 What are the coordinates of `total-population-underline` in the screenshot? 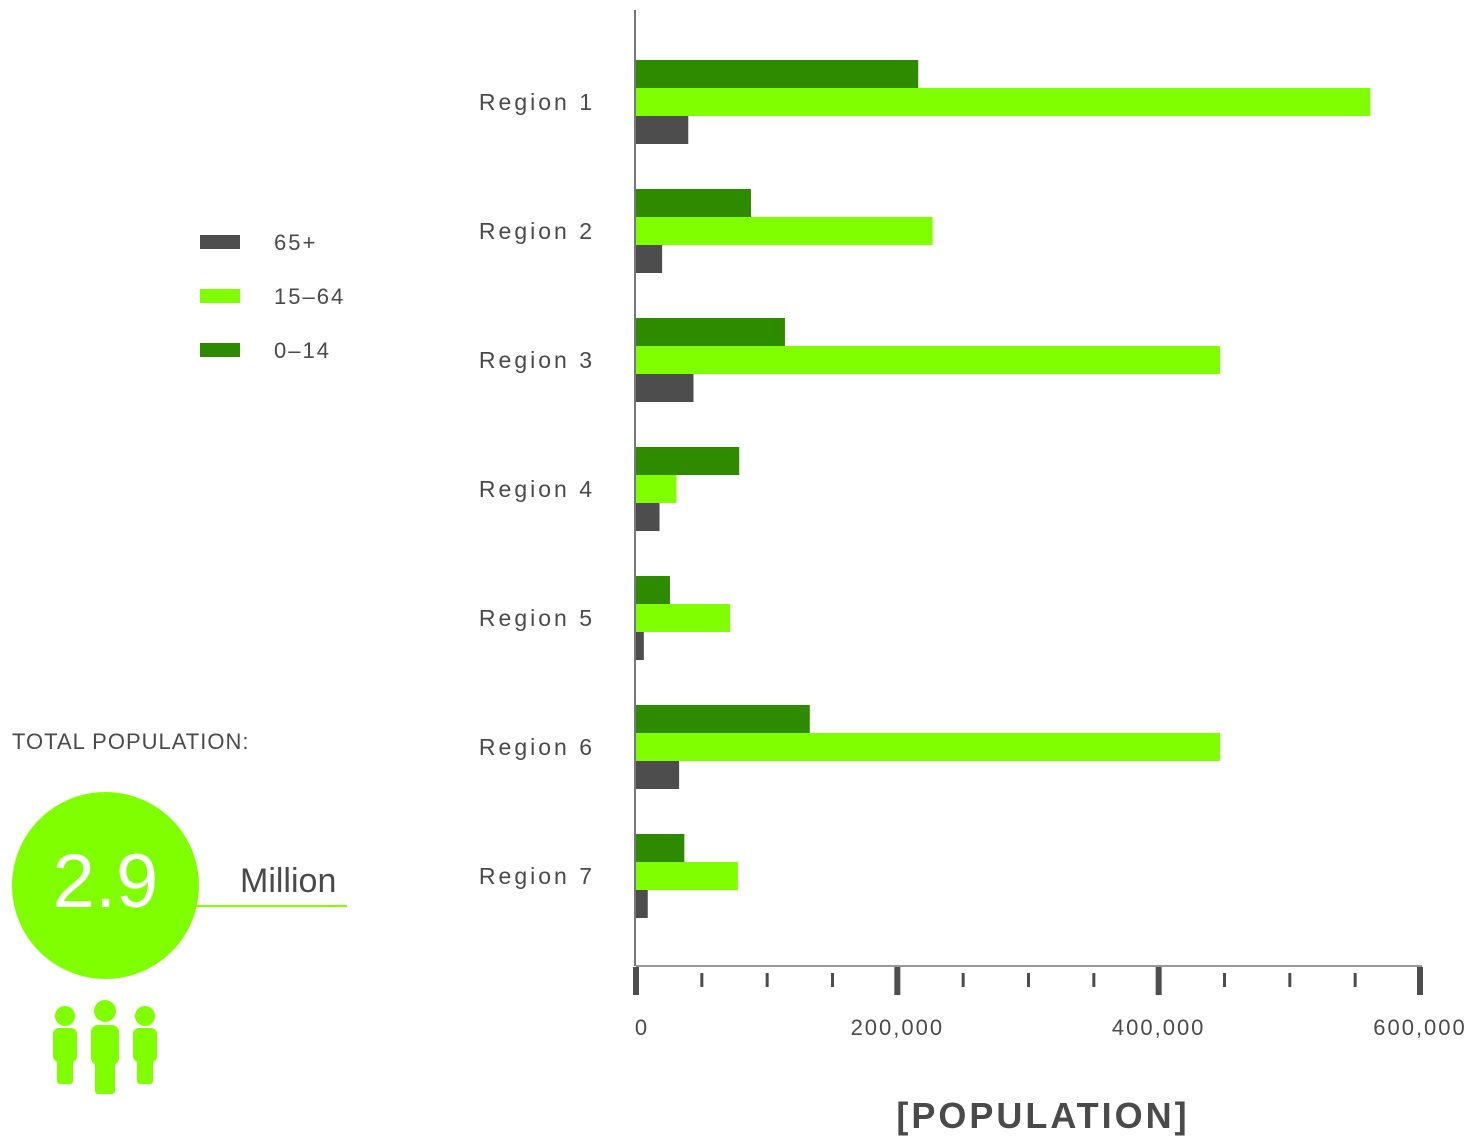 It's located at (271, 906).